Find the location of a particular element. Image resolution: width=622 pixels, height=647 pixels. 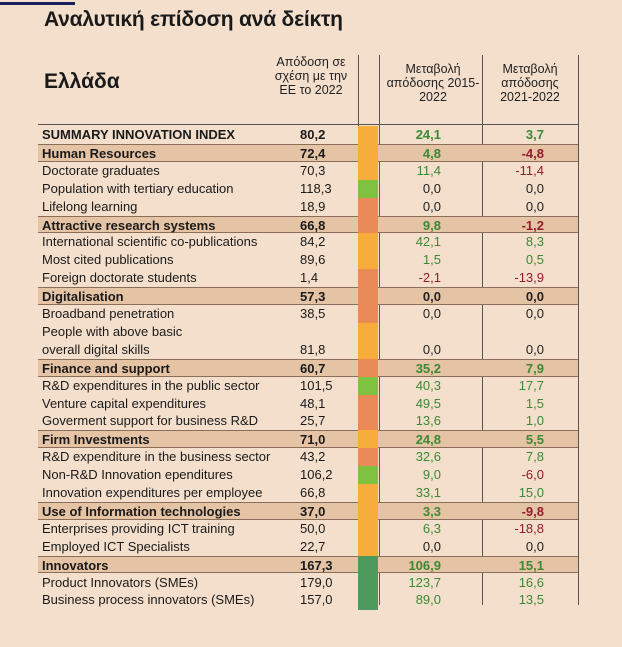

table-row: Employed ICT Specialists 22,7 0,0 0,0 is located at coordinates (308, 547).